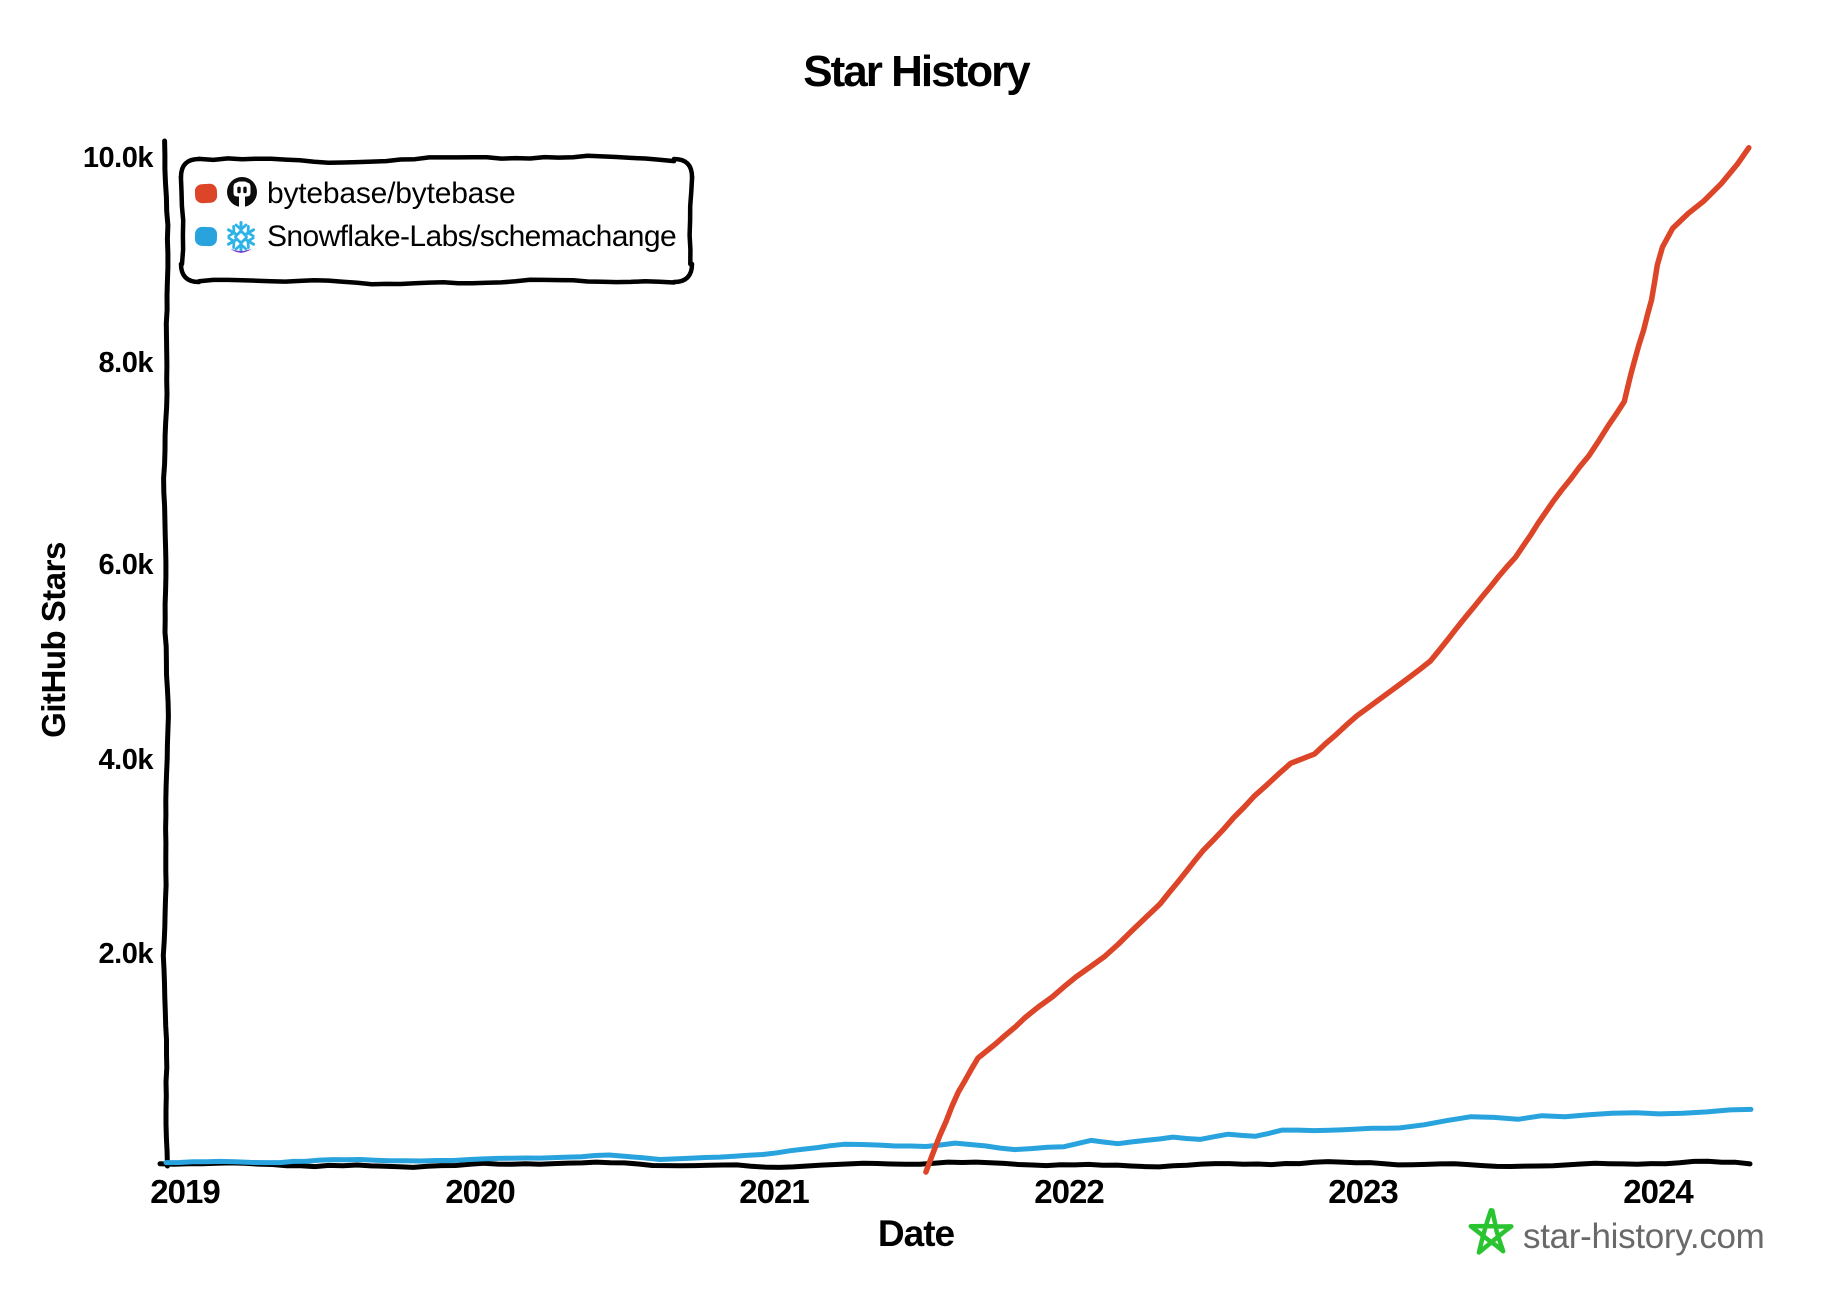  I want to click on svg-text: 2023, so click(1363, 1191).